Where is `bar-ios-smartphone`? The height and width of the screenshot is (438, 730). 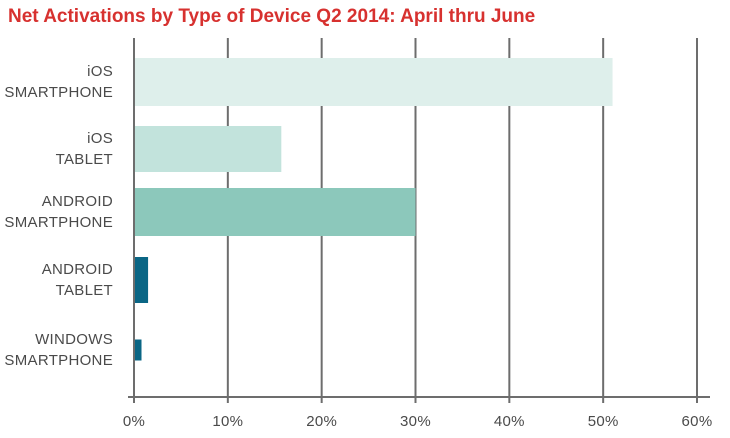
bar-ios-smartphone is located at coordinates (373, 82).